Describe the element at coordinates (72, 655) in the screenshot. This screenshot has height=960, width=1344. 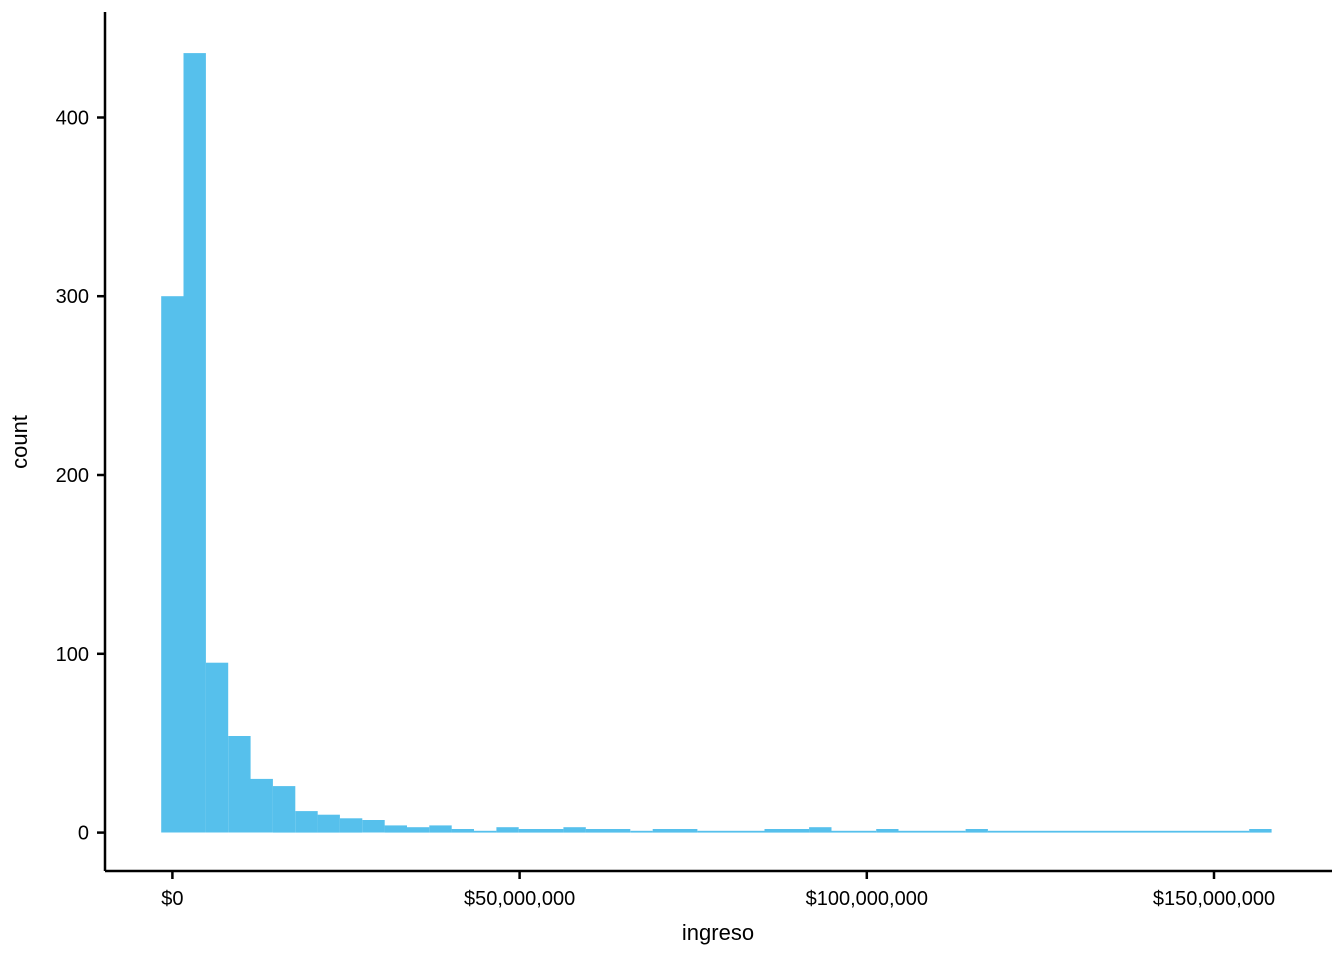
I see `y-tick-label: 100` at that location.